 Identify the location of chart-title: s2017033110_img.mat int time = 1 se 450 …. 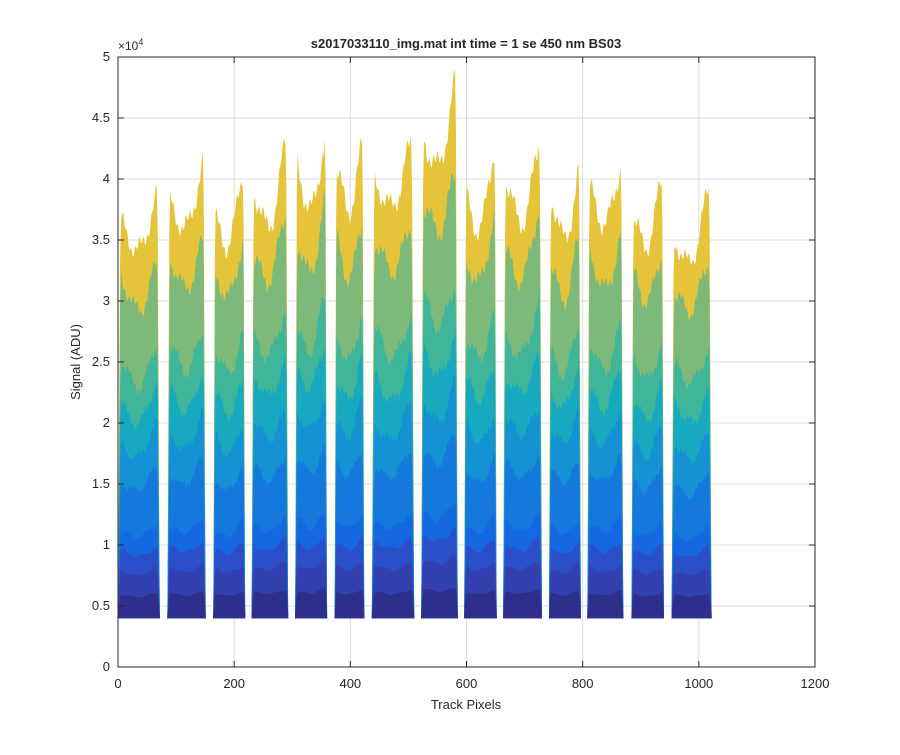
(466, 43).